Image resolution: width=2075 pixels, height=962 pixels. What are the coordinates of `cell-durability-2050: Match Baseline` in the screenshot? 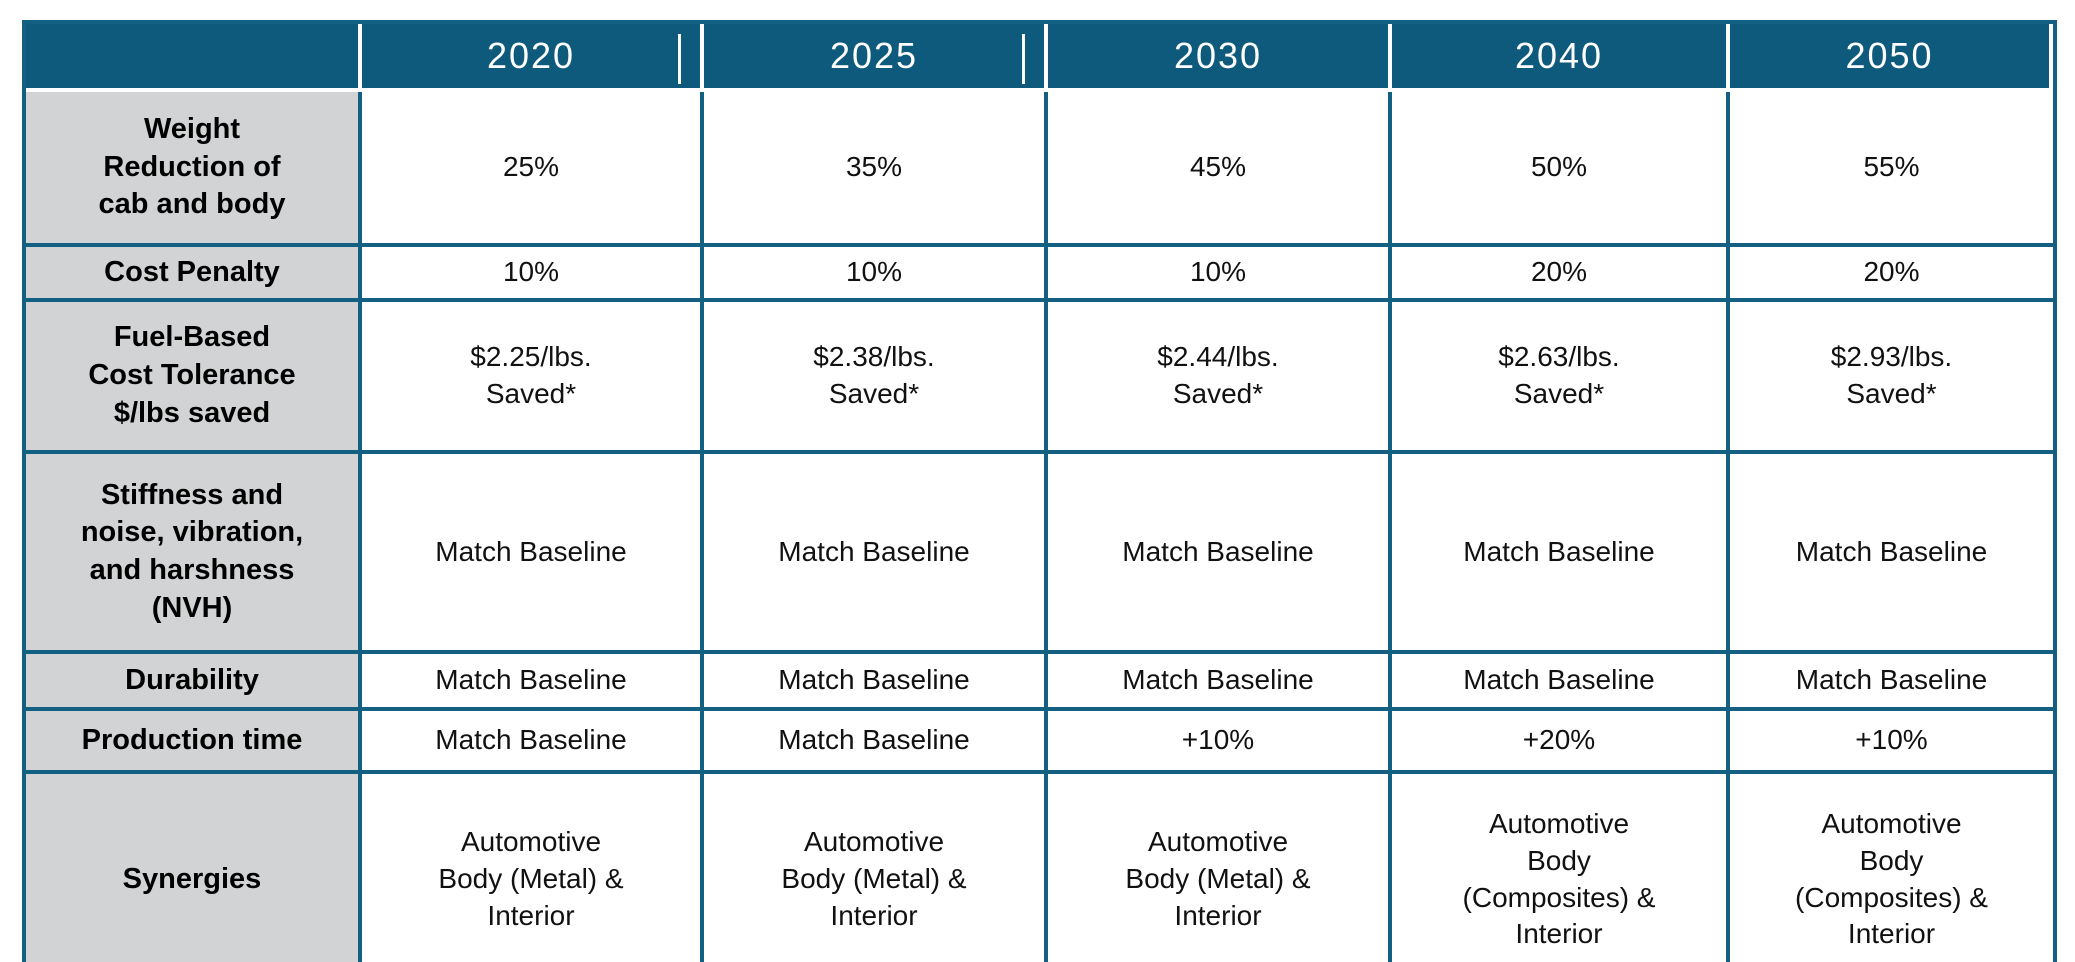 It's located at (1891, 682).